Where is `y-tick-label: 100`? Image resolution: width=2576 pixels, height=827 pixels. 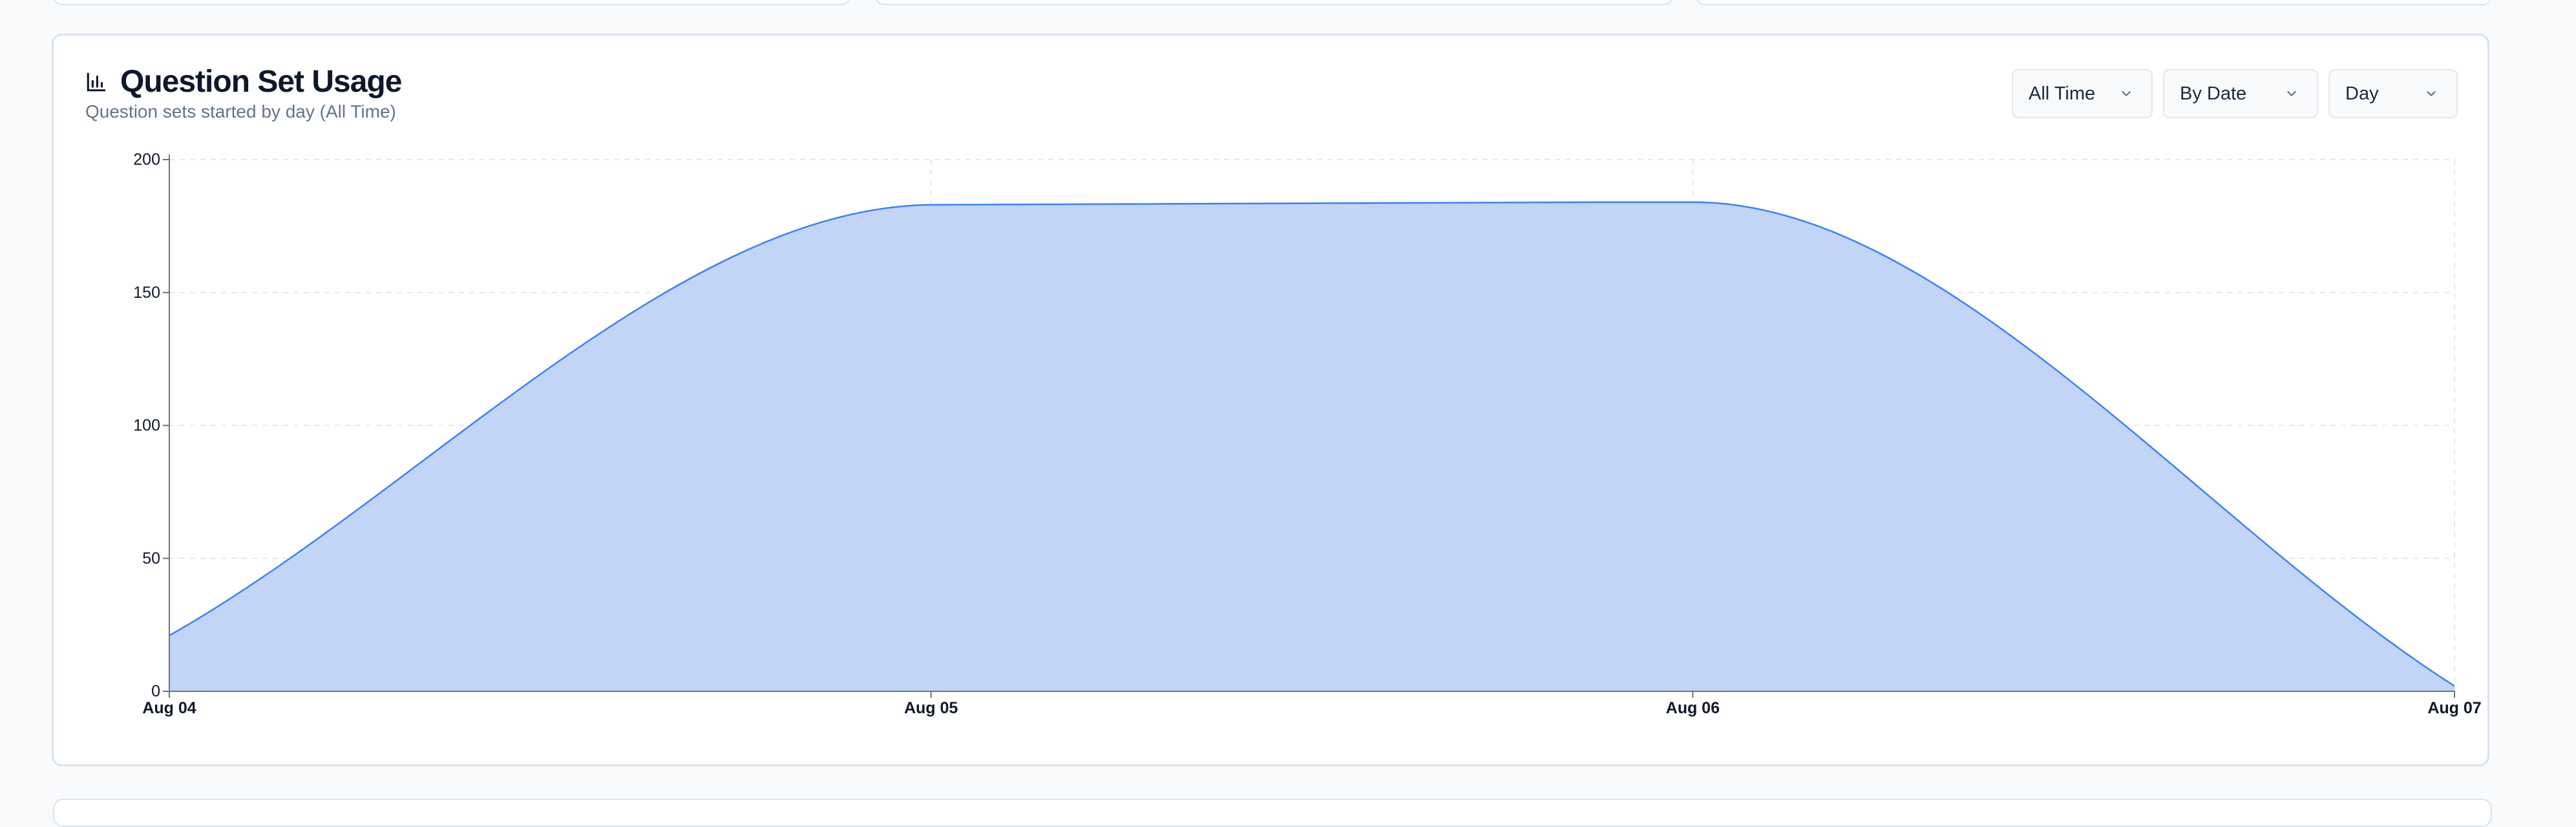 y-tick-label: 100 is located at coordinates (146, 426).